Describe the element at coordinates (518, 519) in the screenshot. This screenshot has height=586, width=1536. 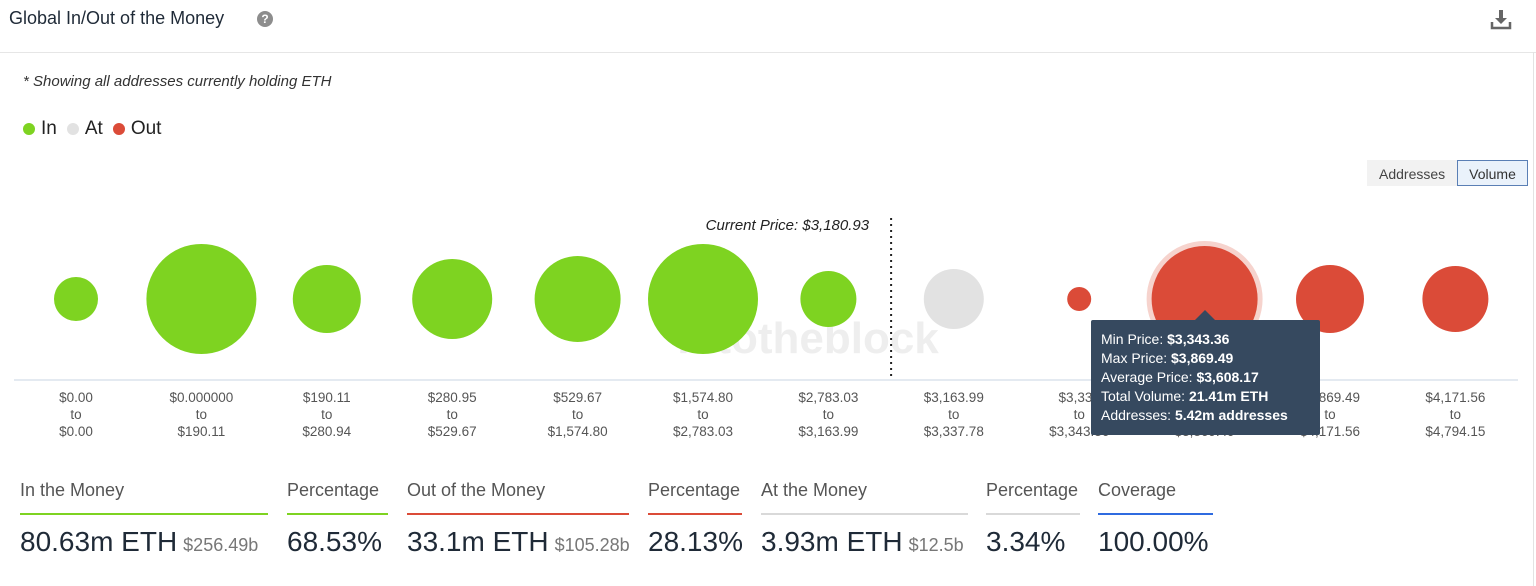
I see `stat-out-of-the-money: Out of the Money 33.1m ETH $105.28b` at that location.